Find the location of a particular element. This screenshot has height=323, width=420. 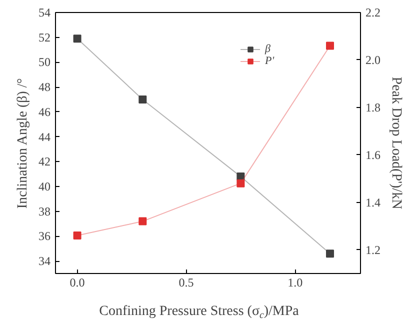

x-tick-label: 0.5 is located at coordinates (186, 283).